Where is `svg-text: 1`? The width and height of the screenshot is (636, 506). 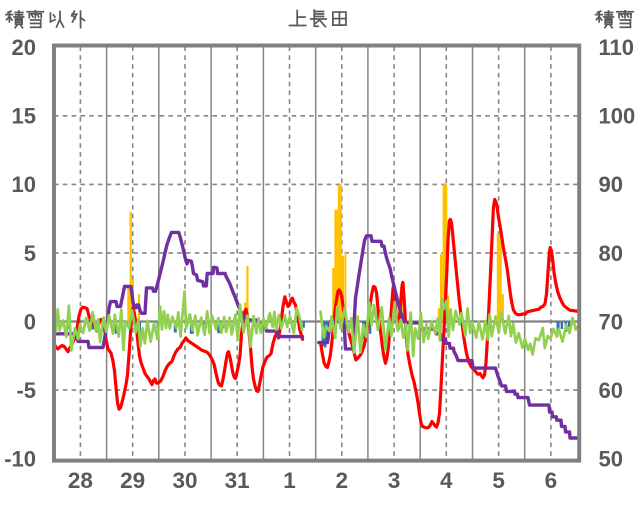
svg-text: 1 is located at coordinates (289, 480).